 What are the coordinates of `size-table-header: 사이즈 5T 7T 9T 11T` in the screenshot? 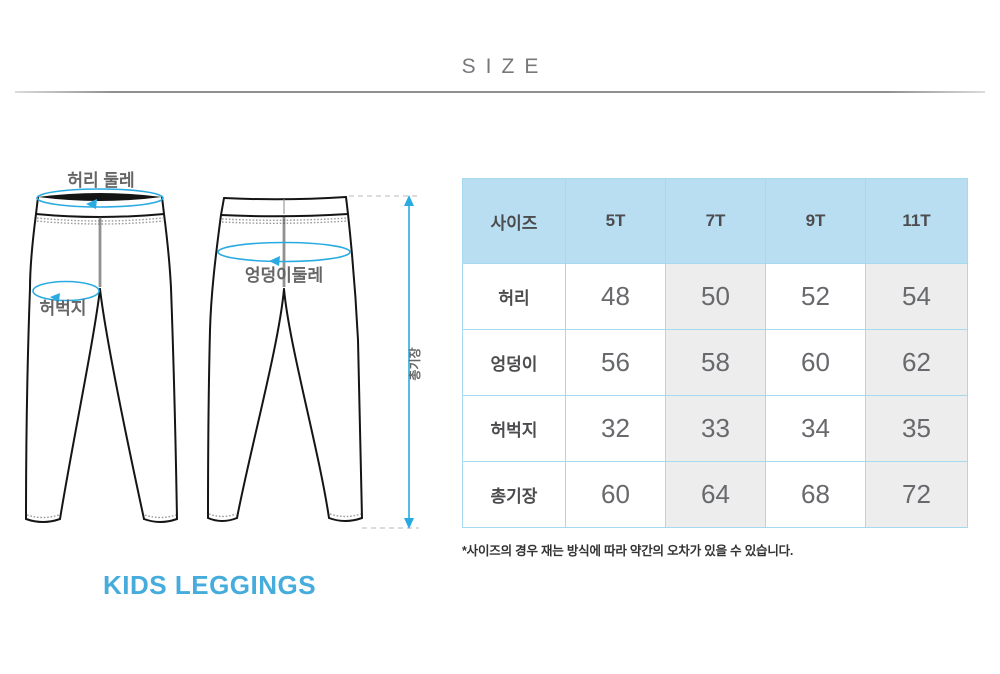 It's located at (715, 221).